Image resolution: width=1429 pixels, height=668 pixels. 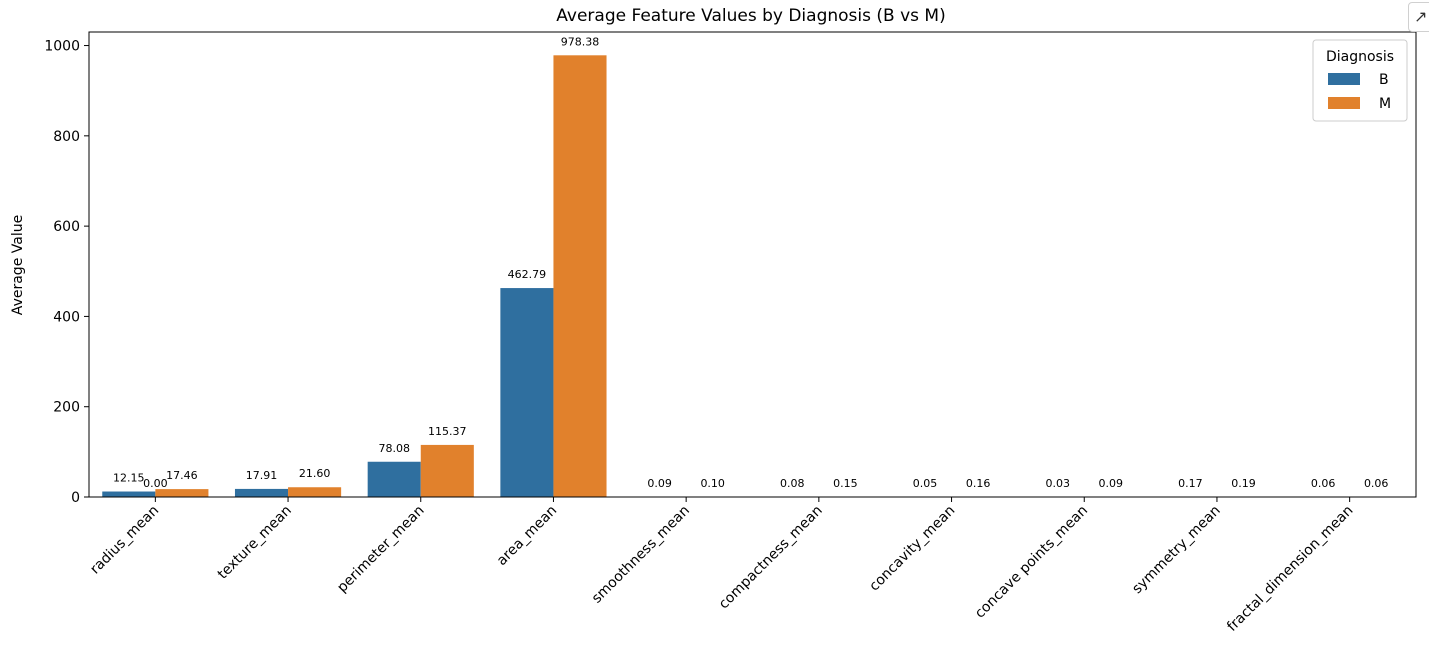 I want to click on x-tick-label: radius_mean, so click(x=124, y=540).